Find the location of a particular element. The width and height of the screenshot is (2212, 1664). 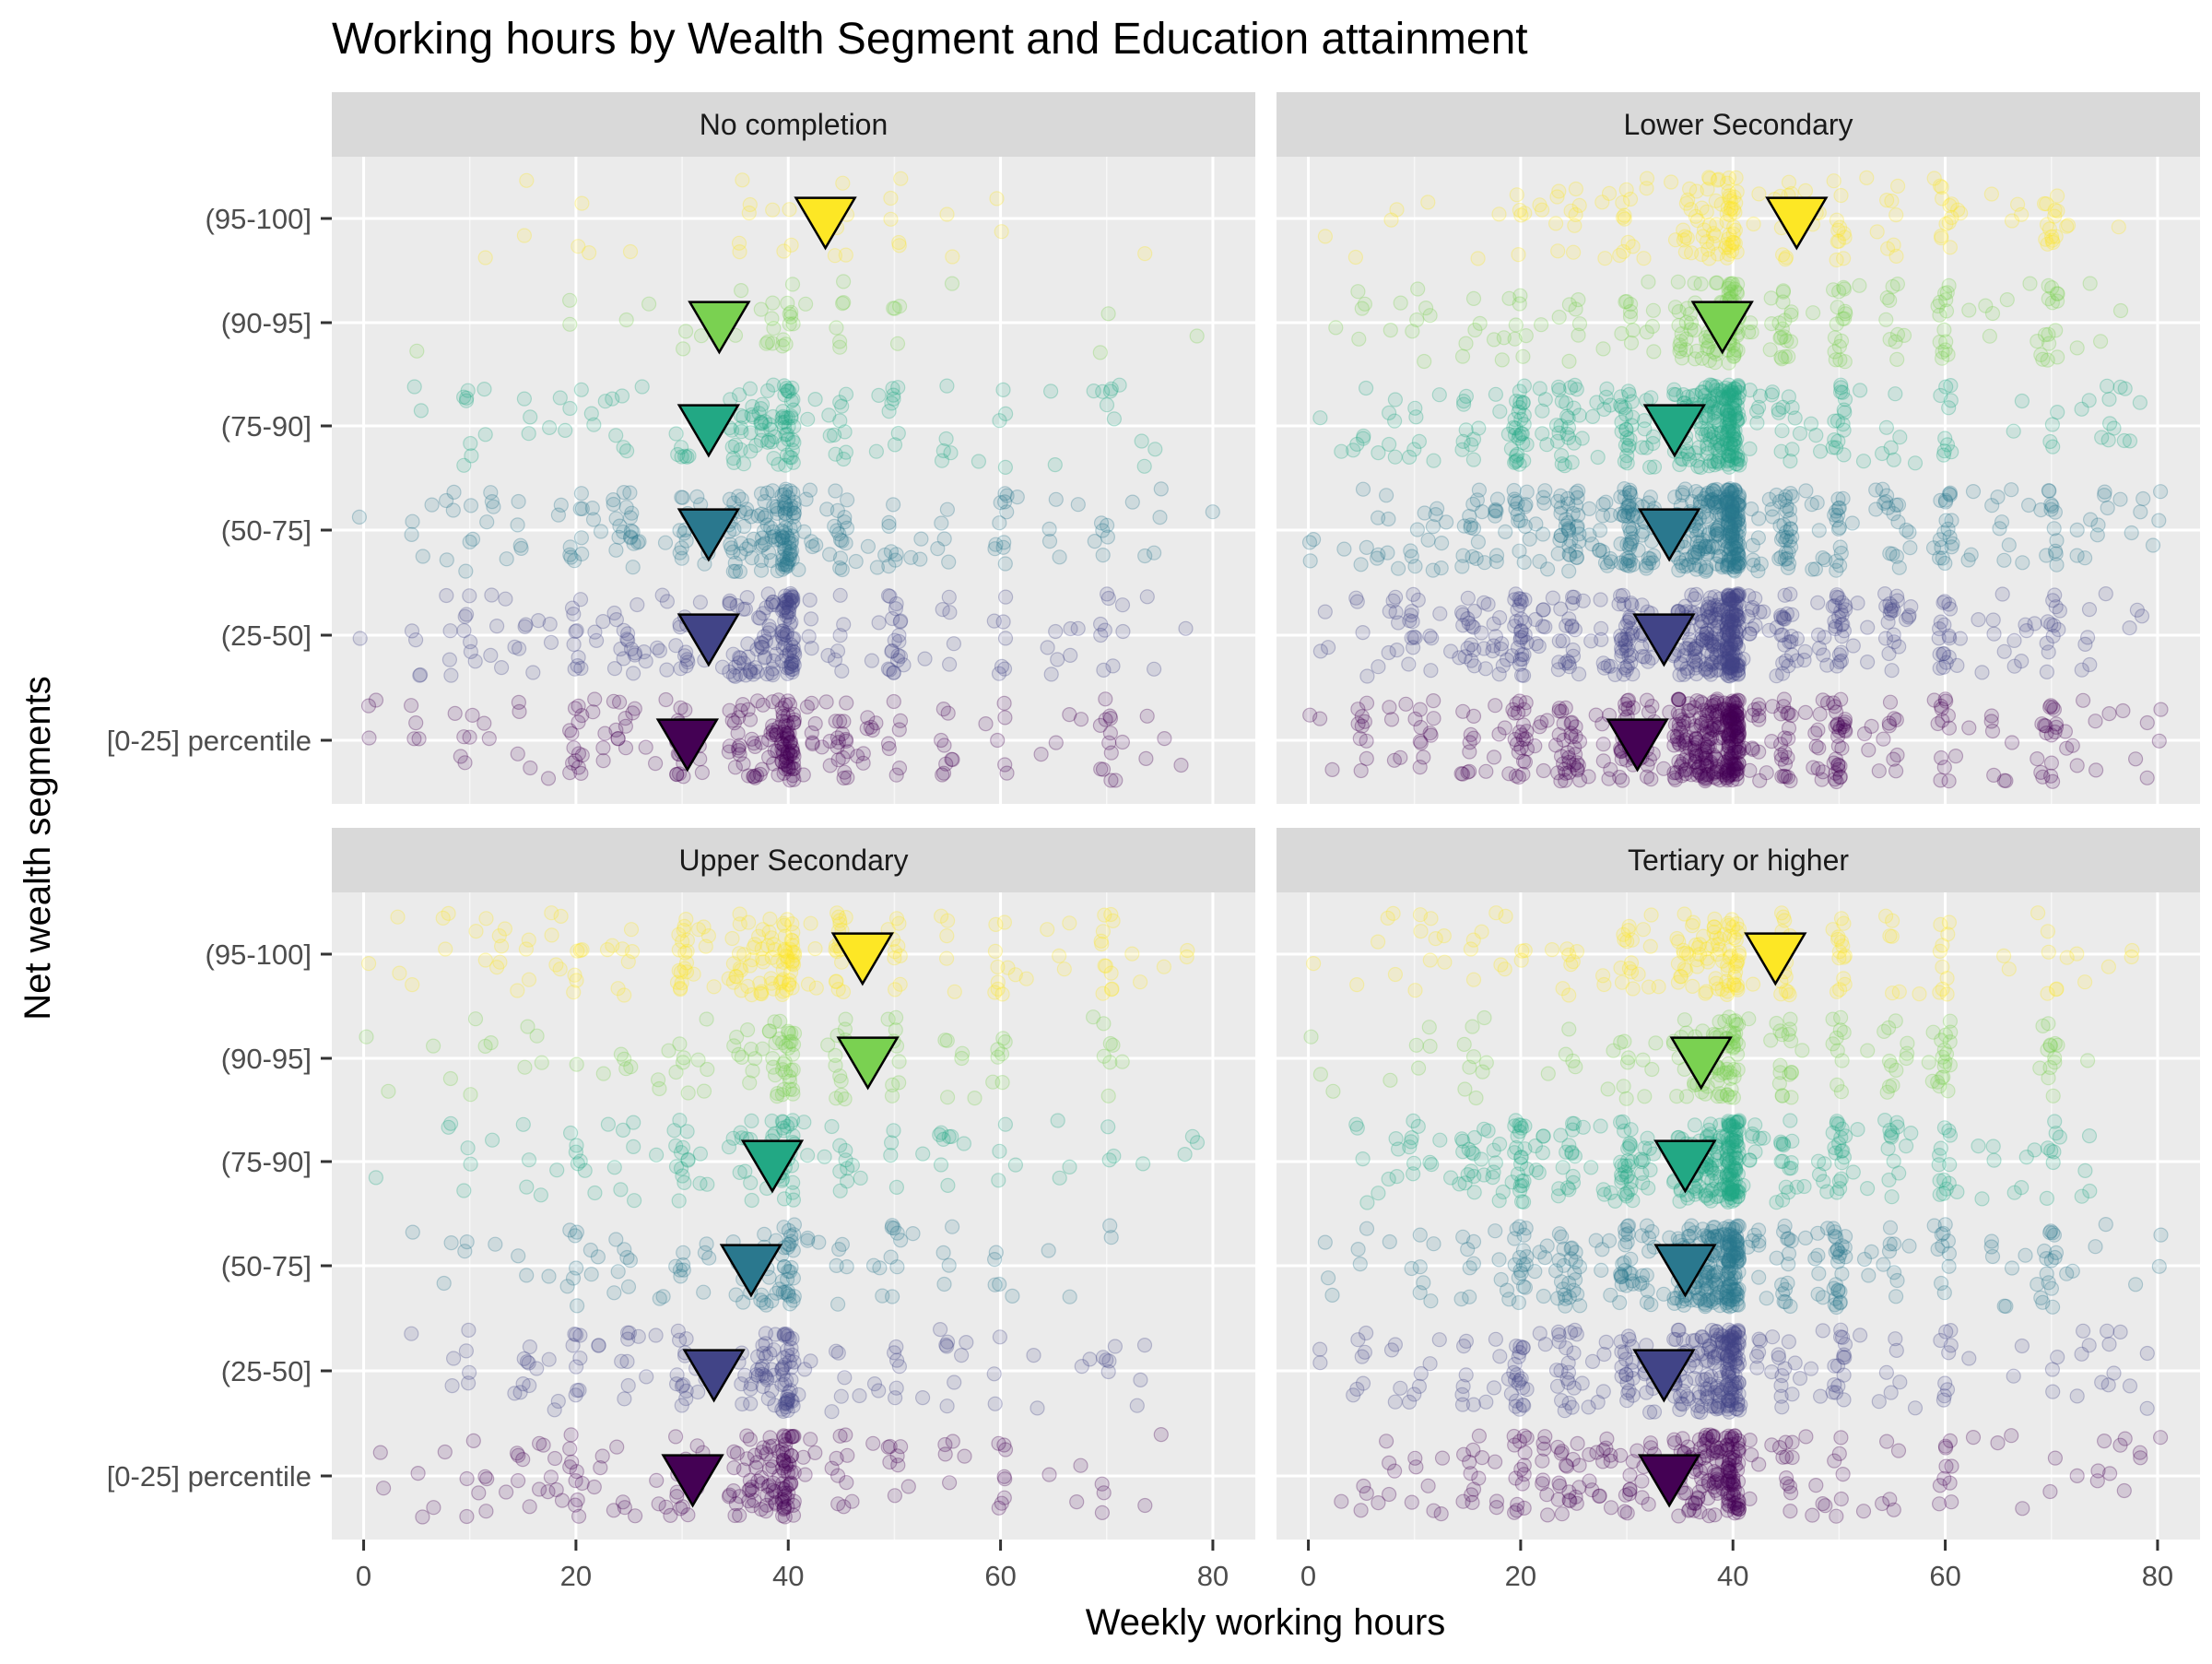

y-tick-label: (50-75] is located at coordinates (266, 1266).